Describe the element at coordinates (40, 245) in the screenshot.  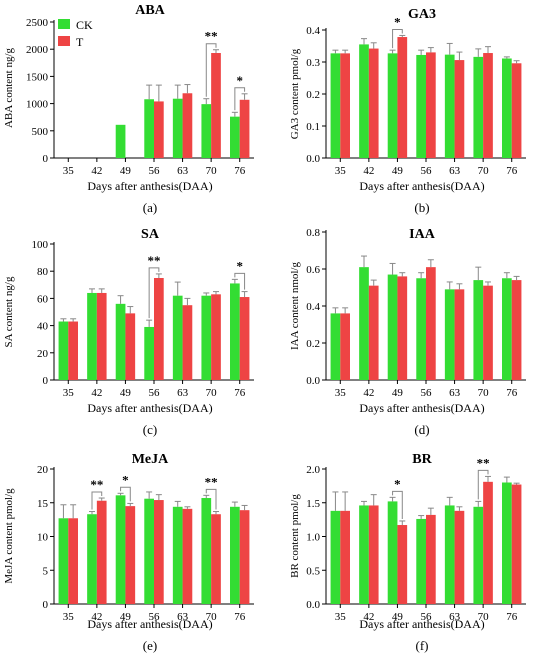
I see `y-tick-label: 100` at that location.